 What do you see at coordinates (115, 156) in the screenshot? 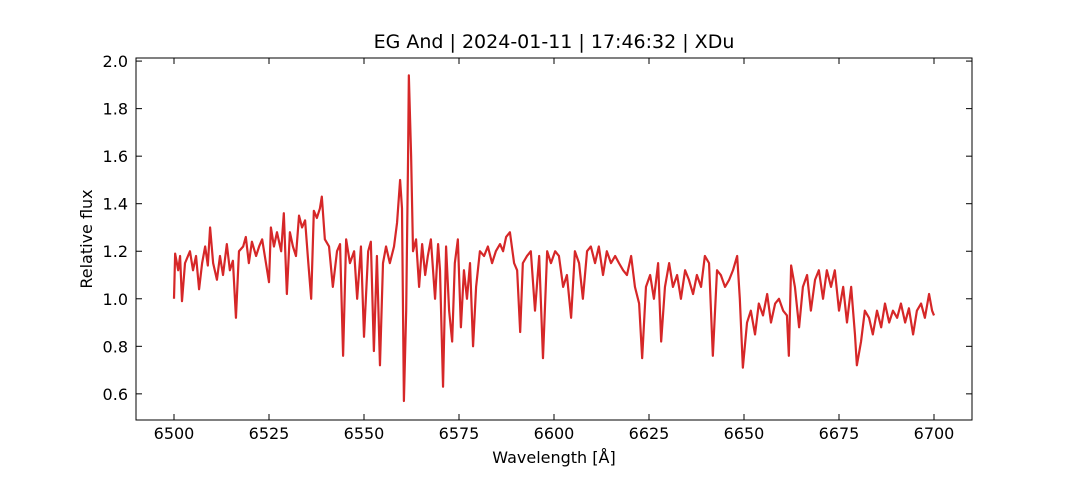
I see `y-tick-label: 1.6` at bounding box center [115, 156].